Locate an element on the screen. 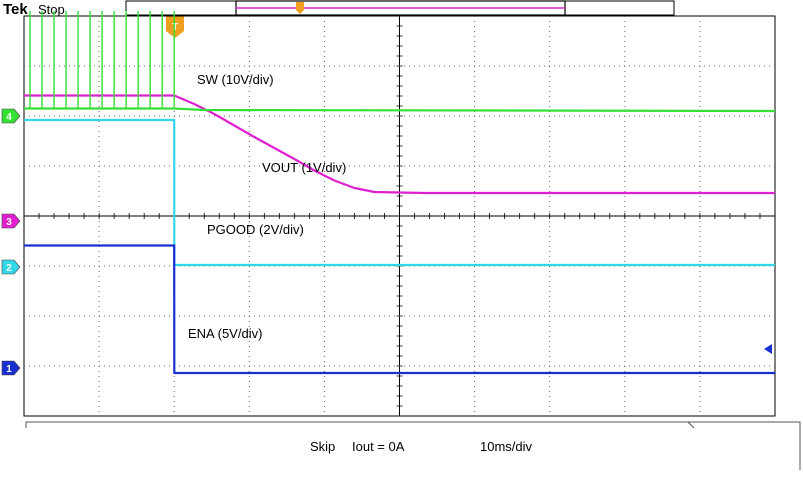 Image resolution: width=803 pixels, height=480 pixels. series-label-ena: ENA (5V/div) is located at coordinates (225, 333).